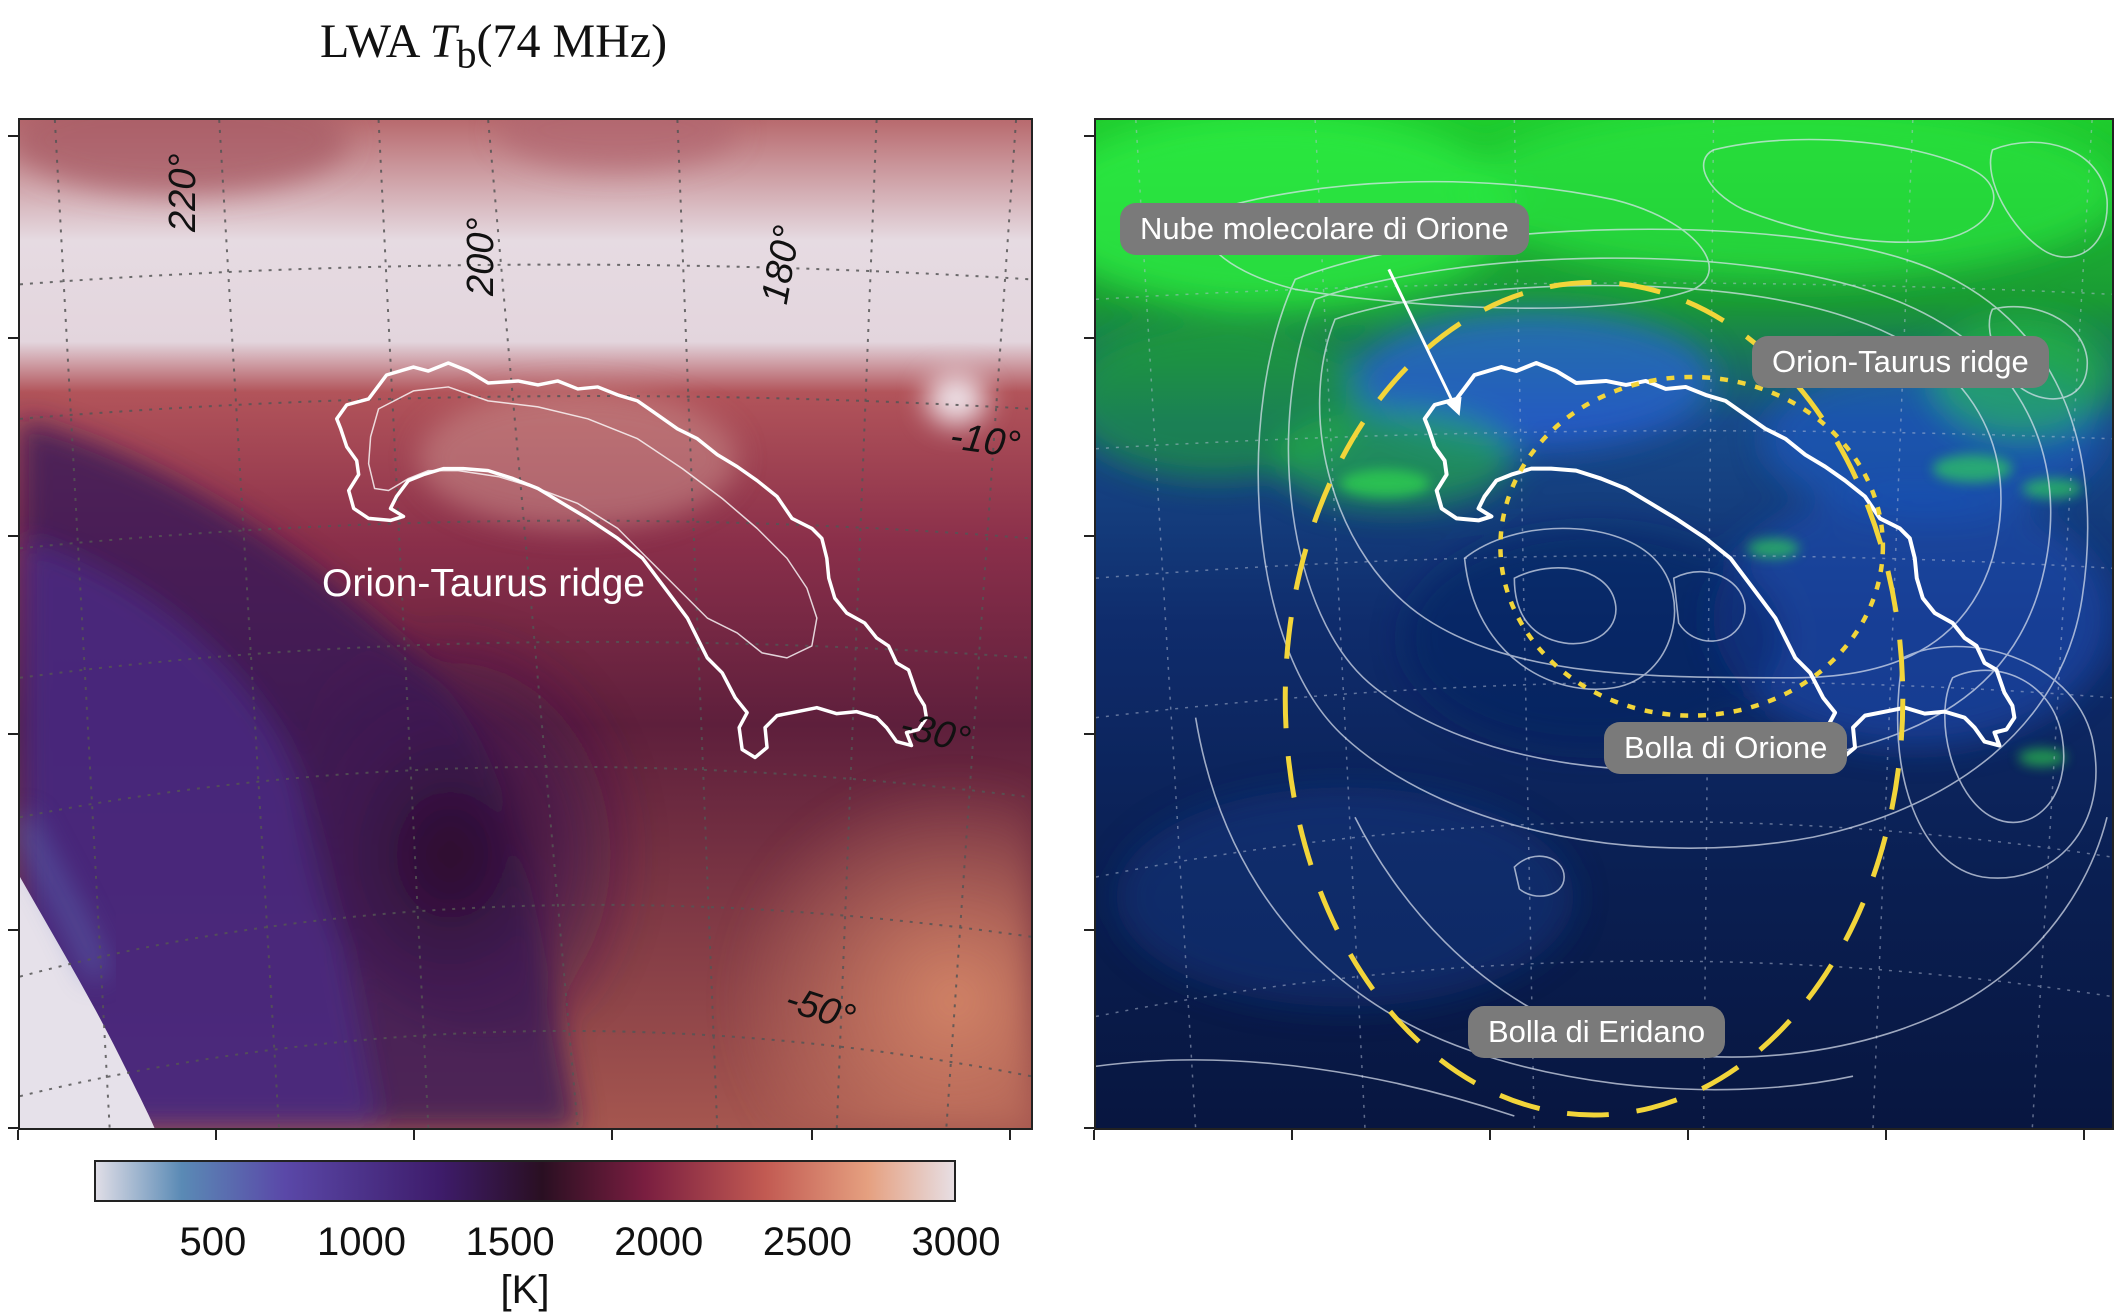  Describe the element at coordinates (362, 1242) in the screenshot. I see `colorbar-tick-label: 1000` at that location.